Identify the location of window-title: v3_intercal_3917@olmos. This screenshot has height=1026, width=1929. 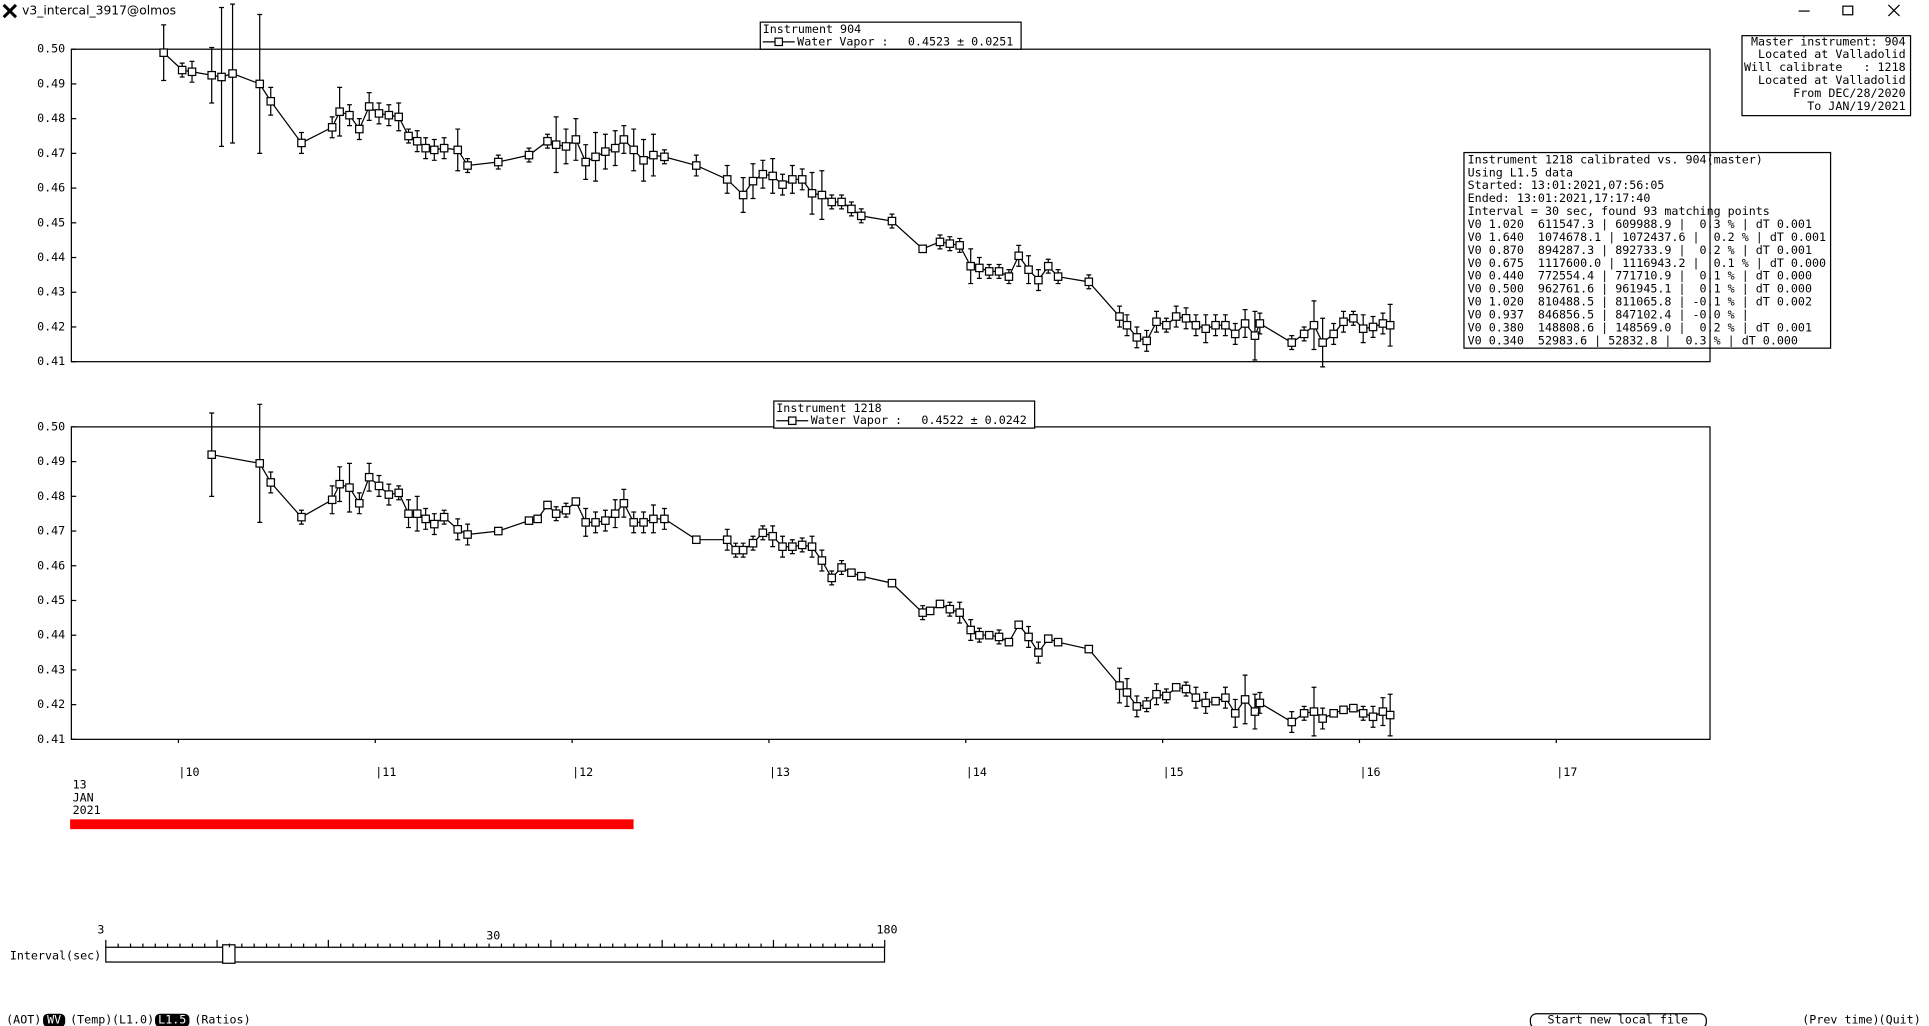
(99, 11).